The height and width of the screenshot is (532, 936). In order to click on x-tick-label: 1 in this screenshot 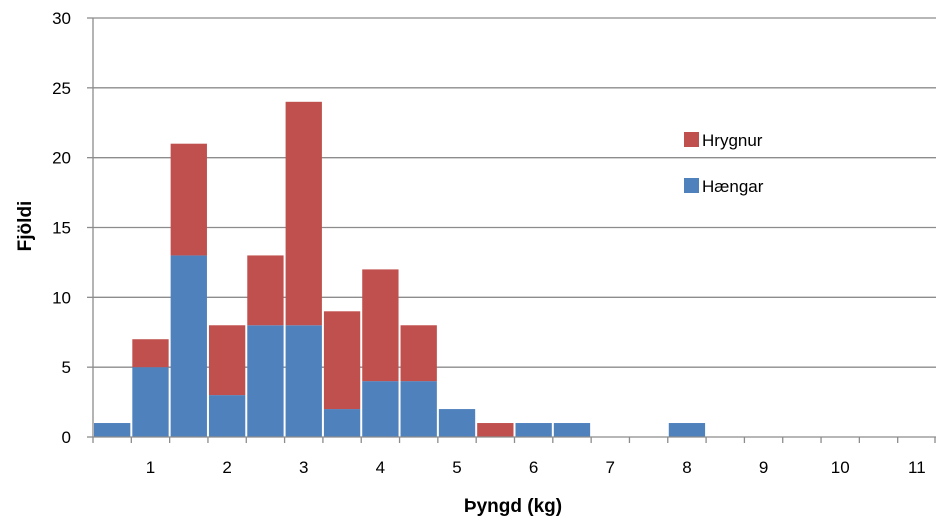, I will do `click(150, 467)`.